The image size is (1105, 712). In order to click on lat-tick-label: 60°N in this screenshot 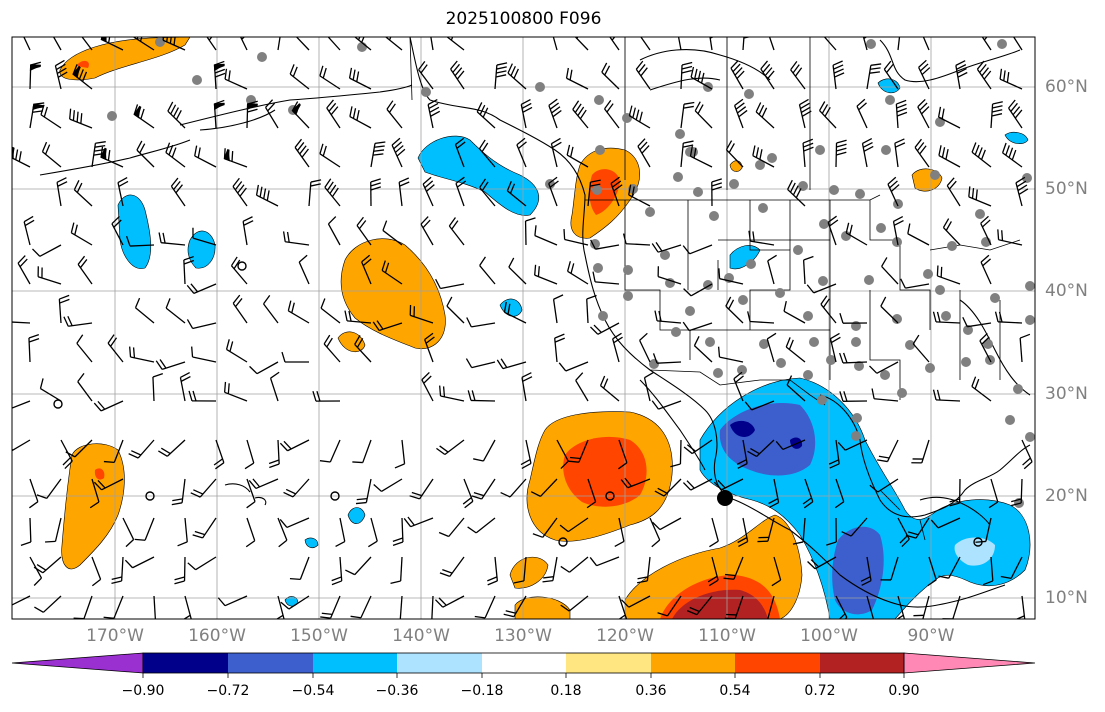, I will do `click(1066, 87)`.